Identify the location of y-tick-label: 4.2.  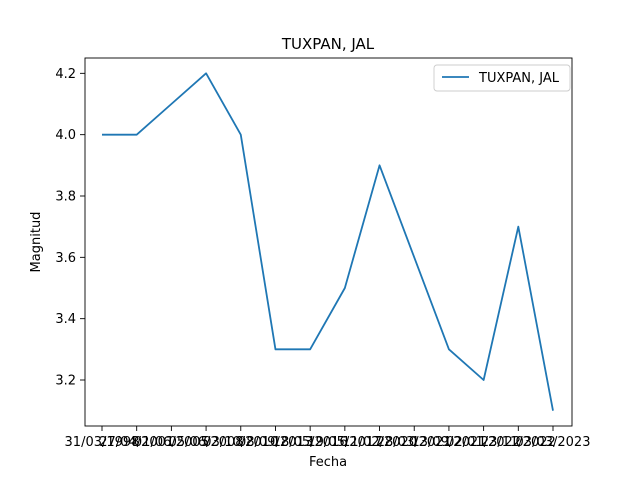
(65, 74).